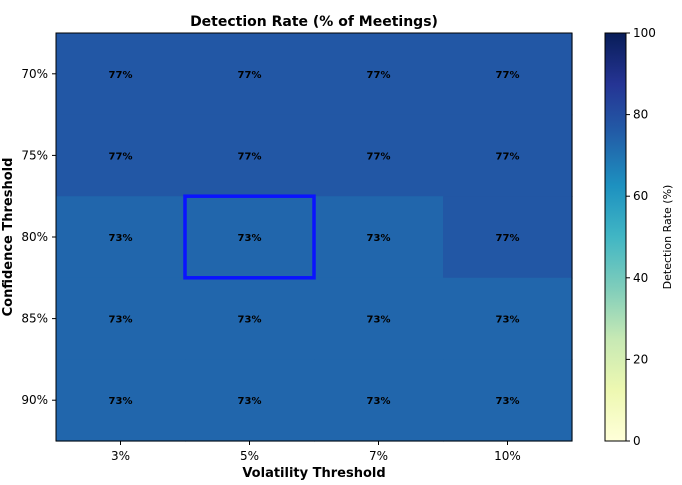 The height and width of the screenshot is (485, 682). I want to click on highlight-box, so click(249, 237).